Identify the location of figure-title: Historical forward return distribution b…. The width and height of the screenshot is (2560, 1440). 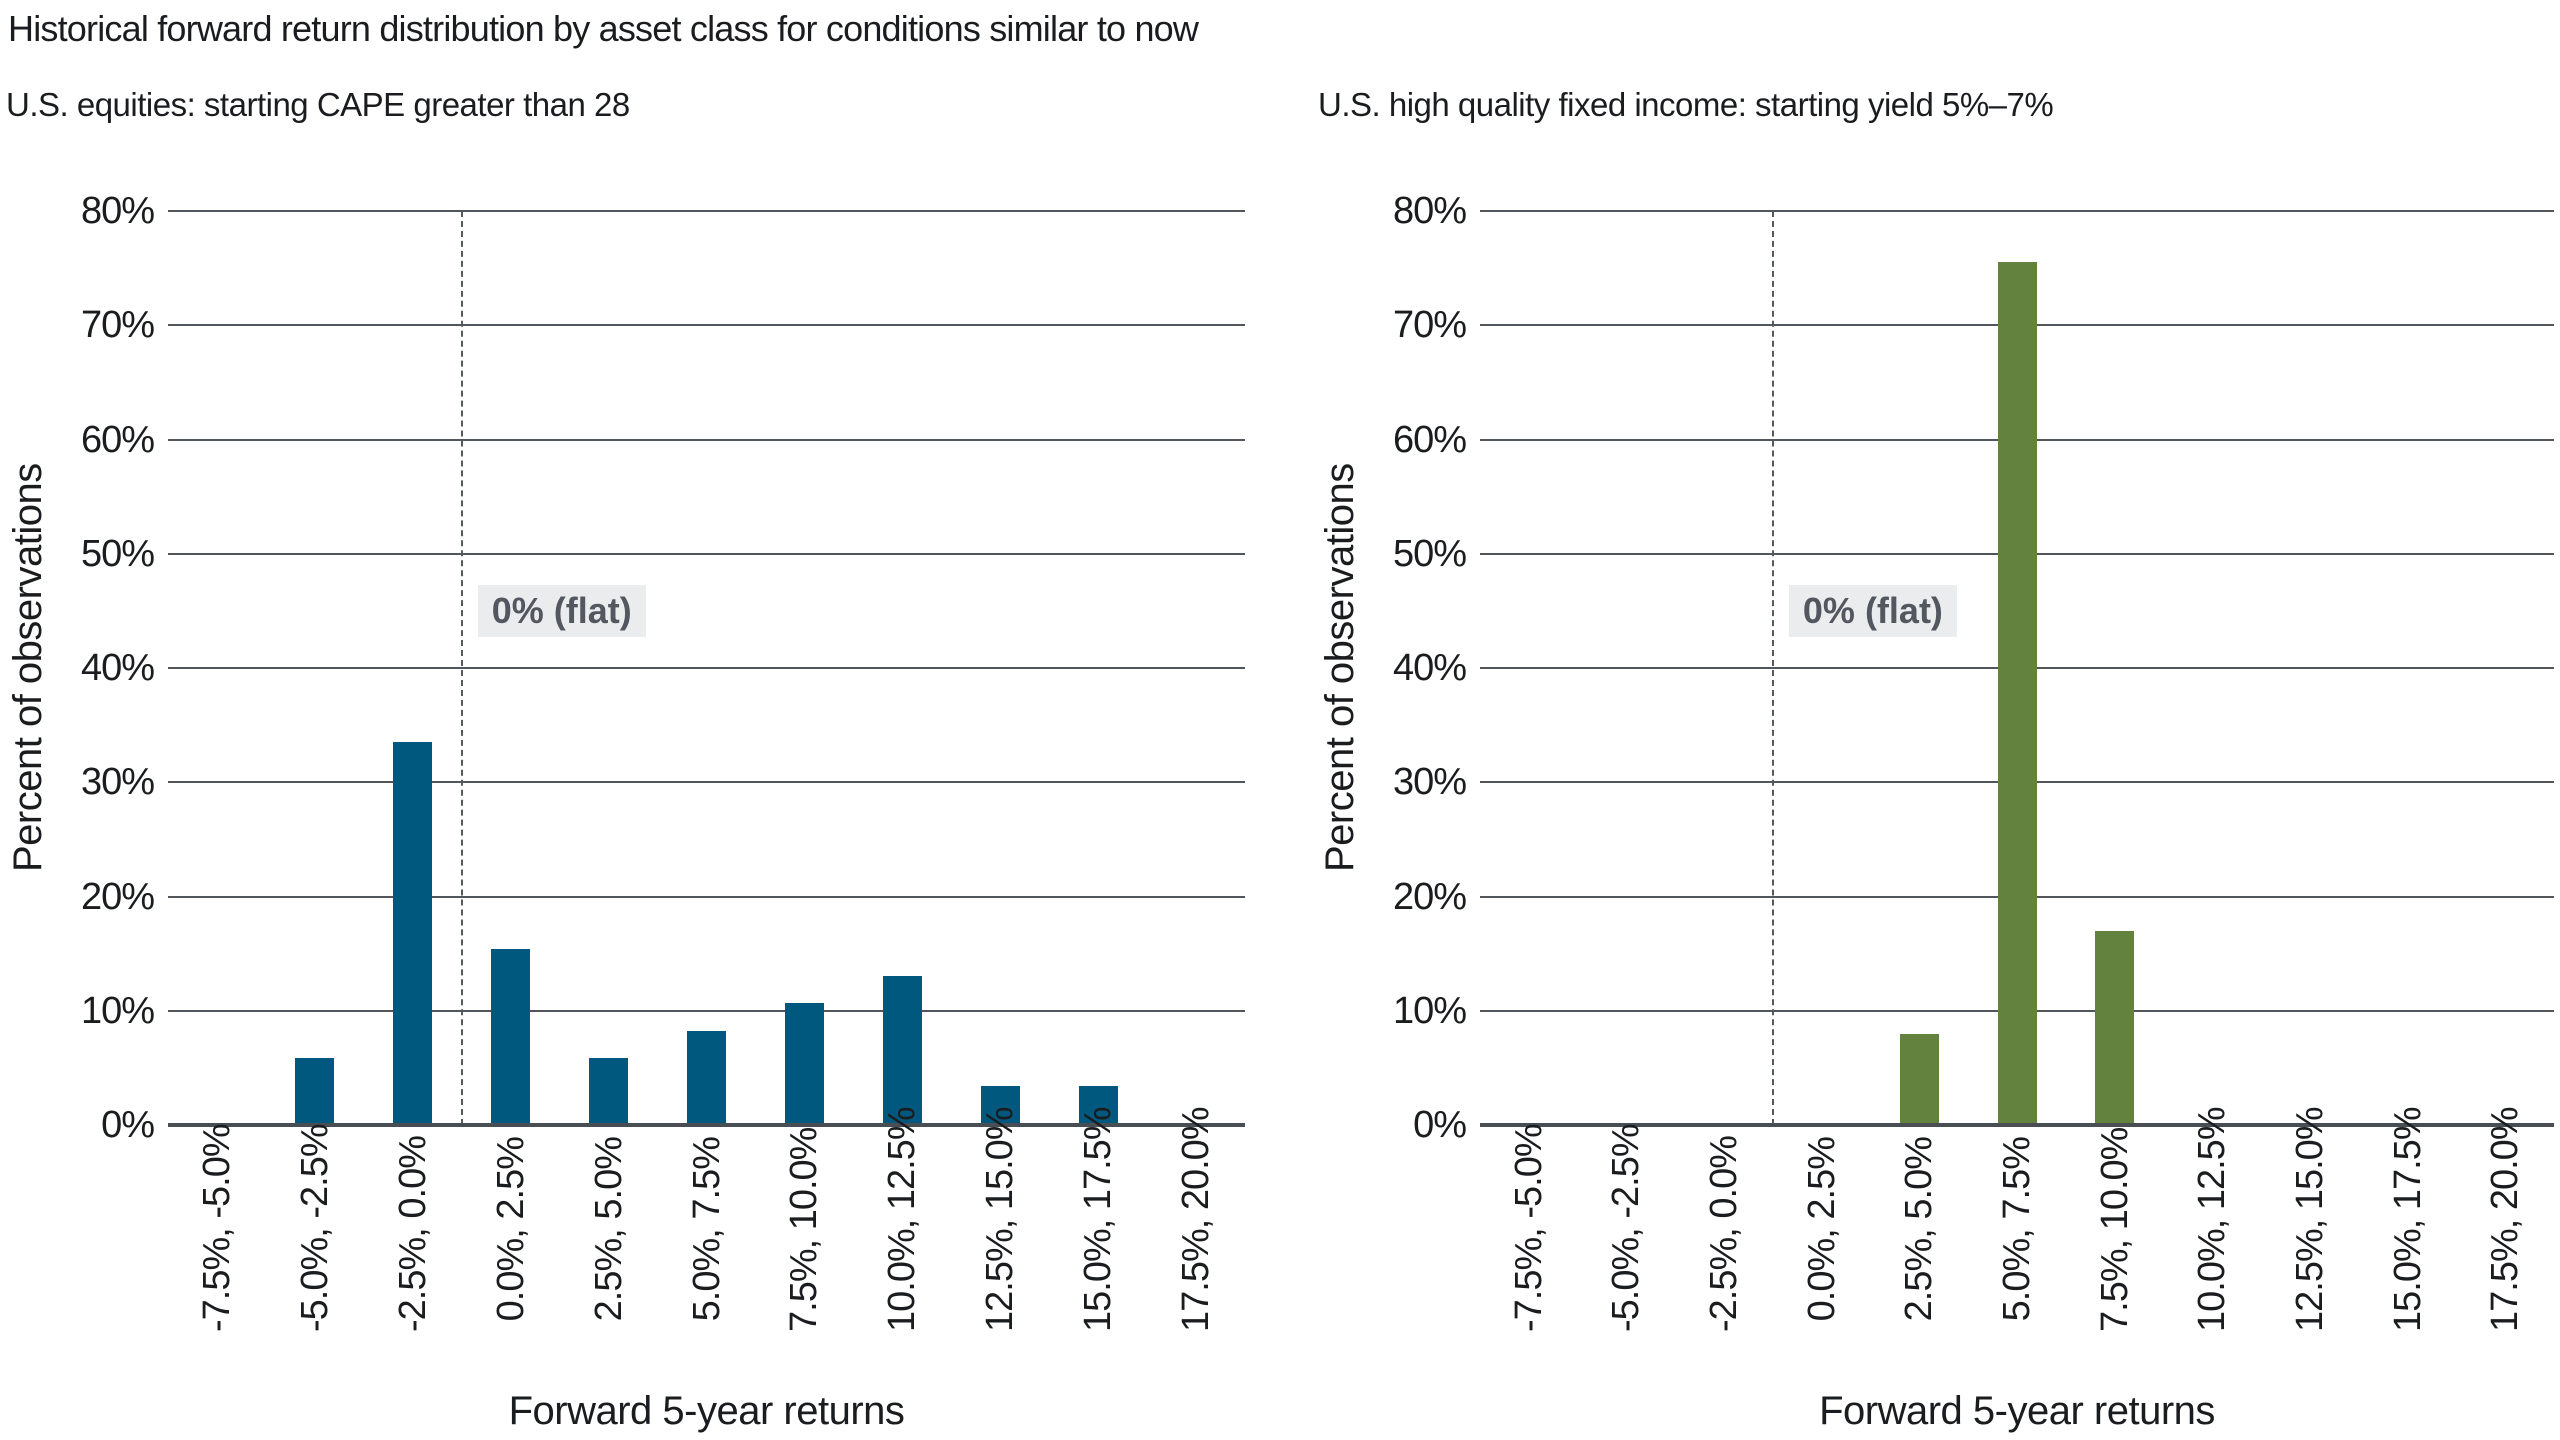
(603, 28).